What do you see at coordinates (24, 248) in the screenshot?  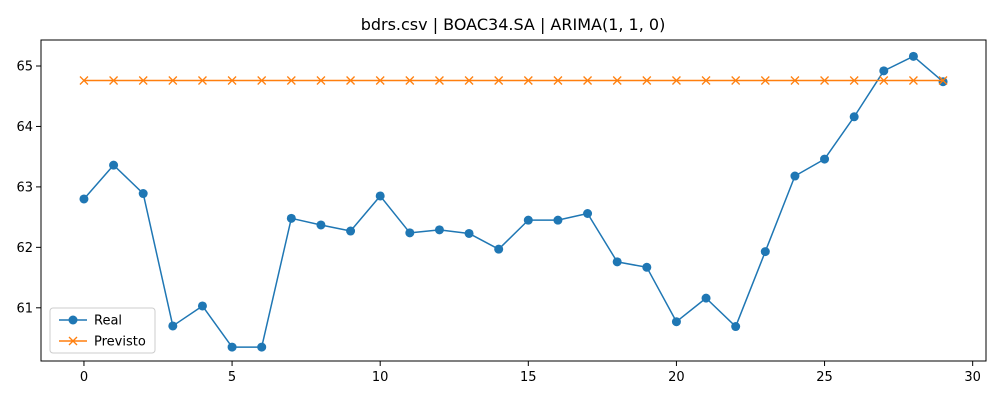 I see `y-tick-label: 62` at bounding box center [24, 248].